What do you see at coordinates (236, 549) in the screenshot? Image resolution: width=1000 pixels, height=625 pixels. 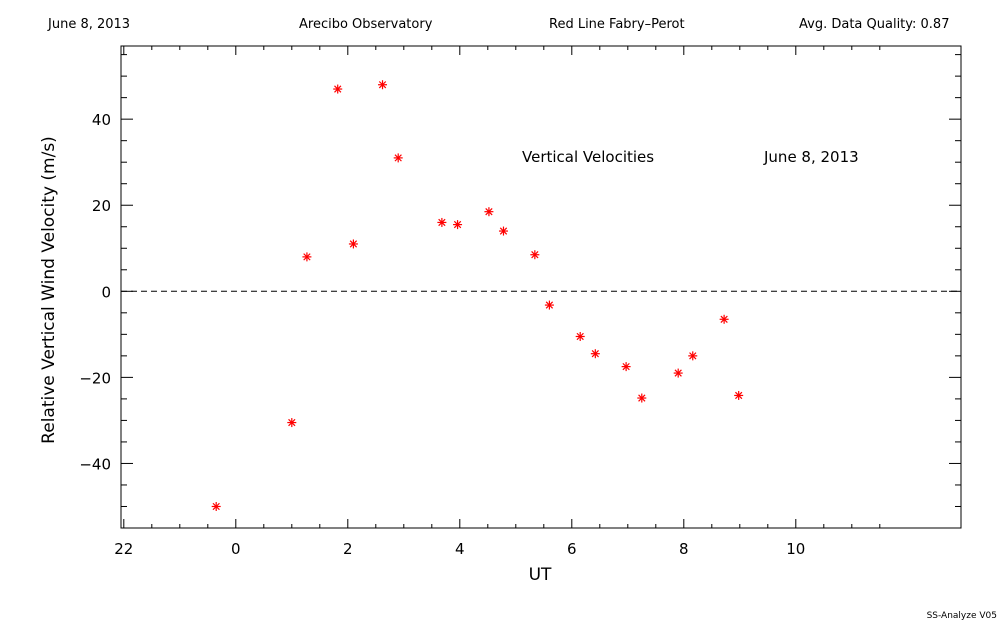 I see `x-tick-label: 0` at bounding box center [236, 549].